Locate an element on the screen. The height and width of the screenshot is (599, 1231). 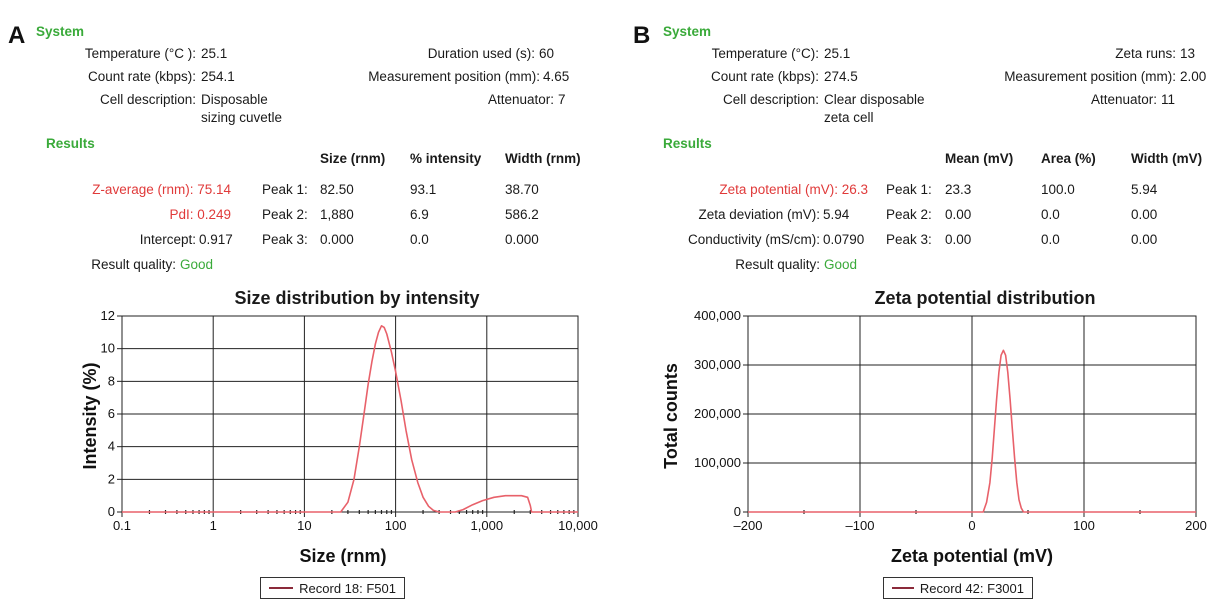
y-tick-label-a: 0 is located at coordinates (111, 511).